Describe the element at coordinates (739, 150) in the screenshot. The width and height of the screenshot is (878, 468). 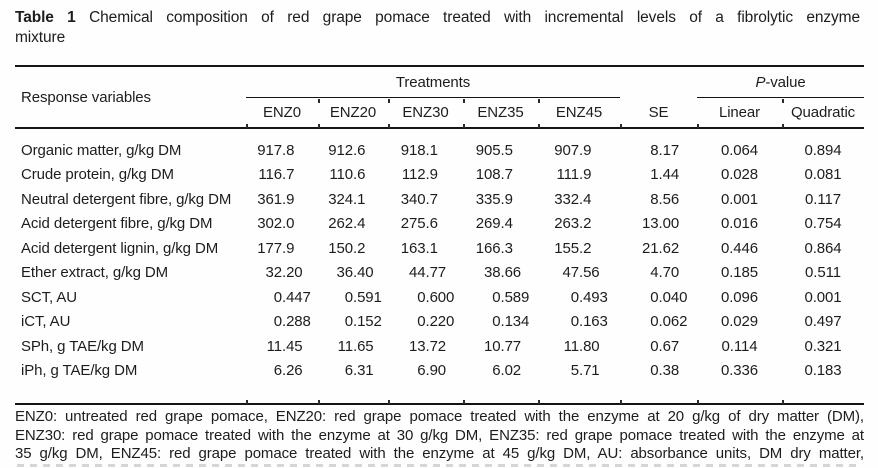
I see `value-cell: 0.064` at that location.